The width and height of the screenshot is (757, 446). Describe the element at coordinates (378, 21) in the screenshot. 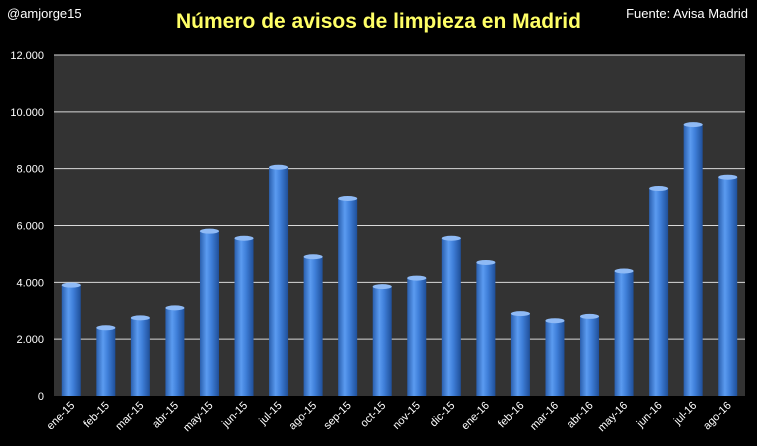

I see `chart-title: Número de avisos de limpieza en Madrid` at that location.